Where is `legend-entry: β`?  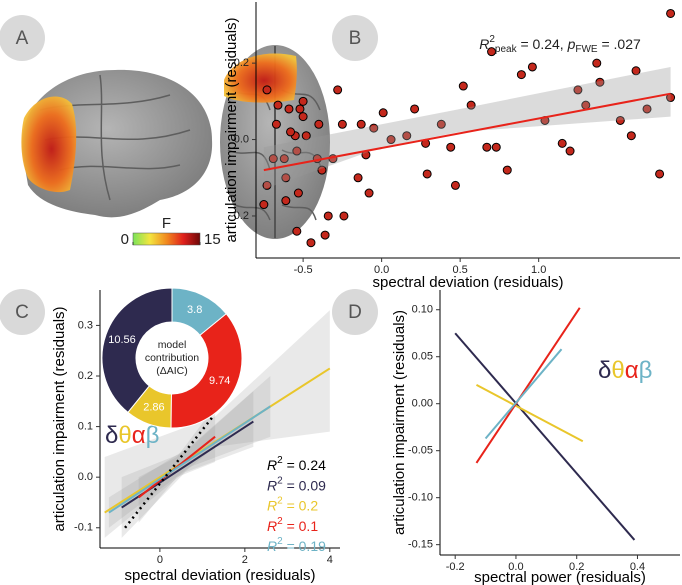 legend-entry: β is located at coordinates (646, 370).